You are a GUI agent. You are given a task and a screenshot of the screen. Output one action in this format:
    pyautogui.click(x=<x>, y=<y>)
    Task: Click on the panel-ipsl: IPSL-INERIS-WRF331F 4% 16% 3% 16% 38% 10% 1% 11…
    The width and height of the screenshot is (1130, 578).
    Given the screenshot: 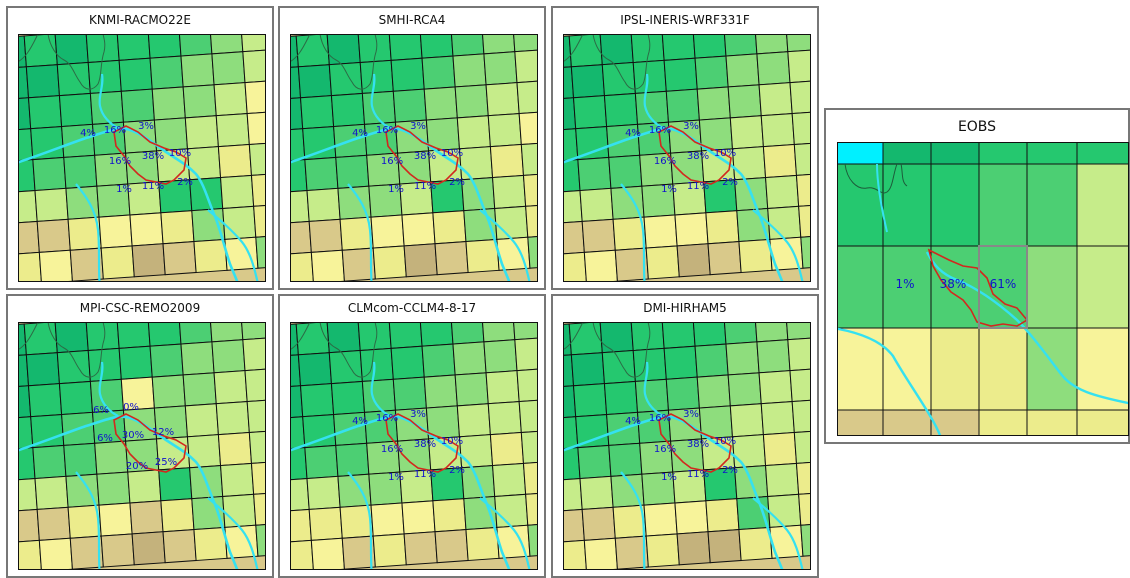 What is the action you would take?
    pyautogui.click(x=685, y=148)
    